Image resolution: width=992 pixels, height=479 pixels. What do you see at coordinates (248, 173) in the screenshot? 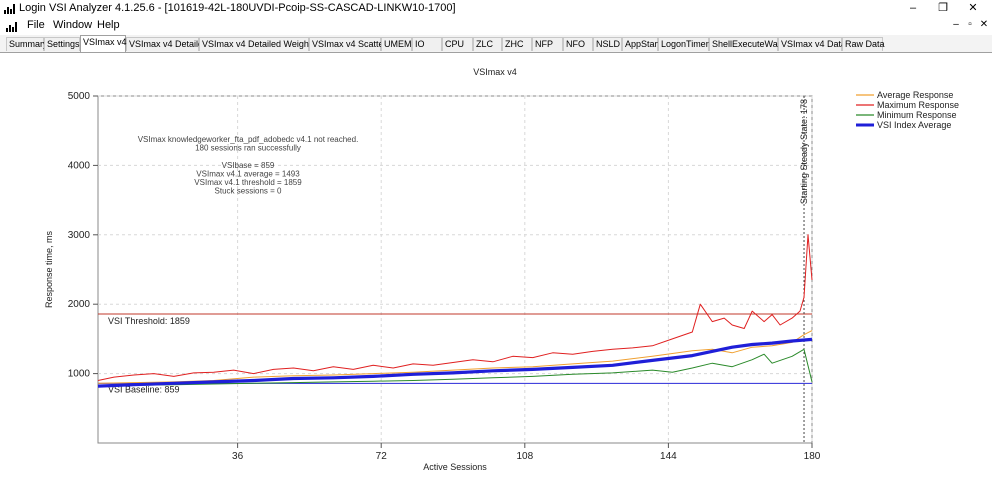
I see `annotation-text: VSImax v4.1 average = 1493` at bounding box center [248, 173].